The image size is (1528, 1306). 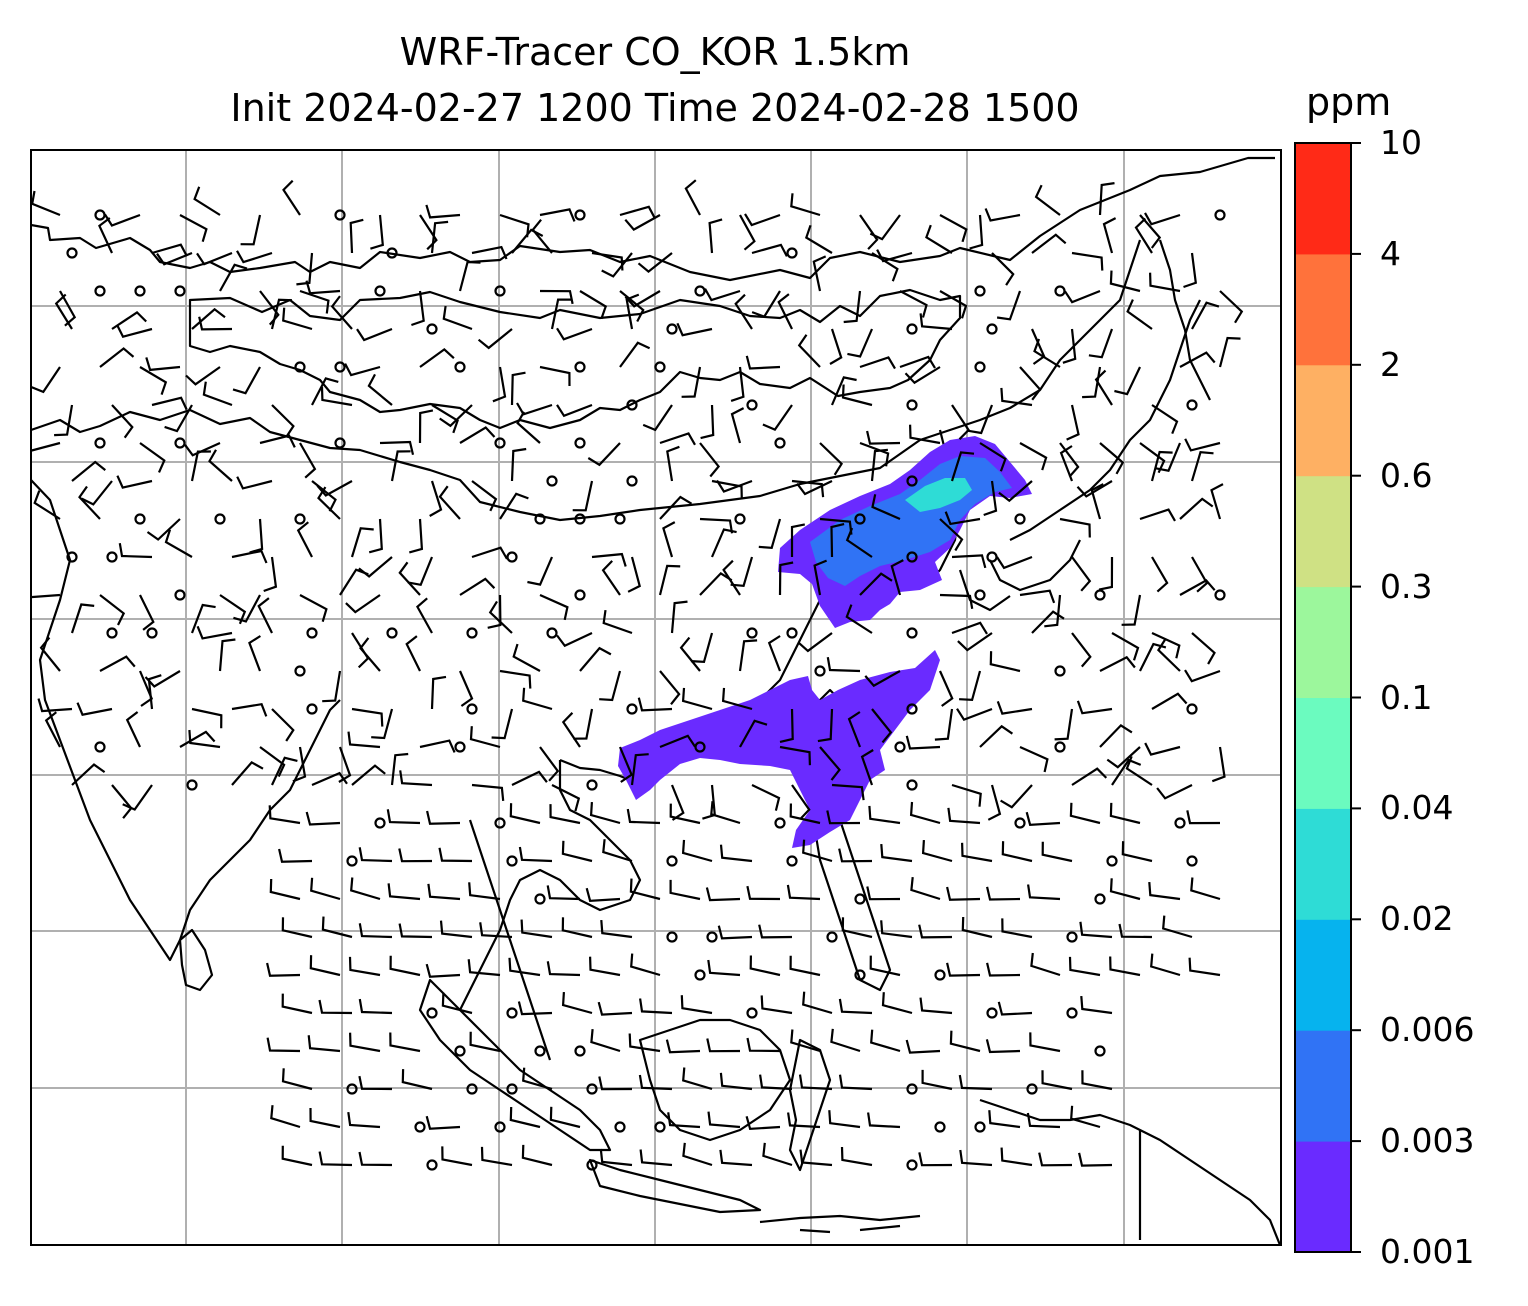 What do you see at coordinates (1417, 919) in the screenshot?
I see `colorbar-tick-label: 0.02` at bounding box center [1417, 919].